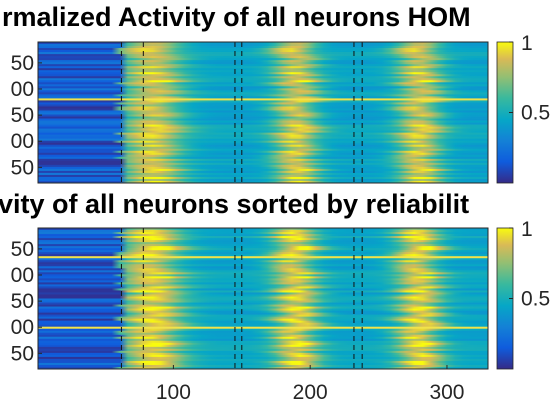 Image resolution: width=560 pixels, height=420 pixels. I want to click on y-tick-label: 50, so click(22, 167).